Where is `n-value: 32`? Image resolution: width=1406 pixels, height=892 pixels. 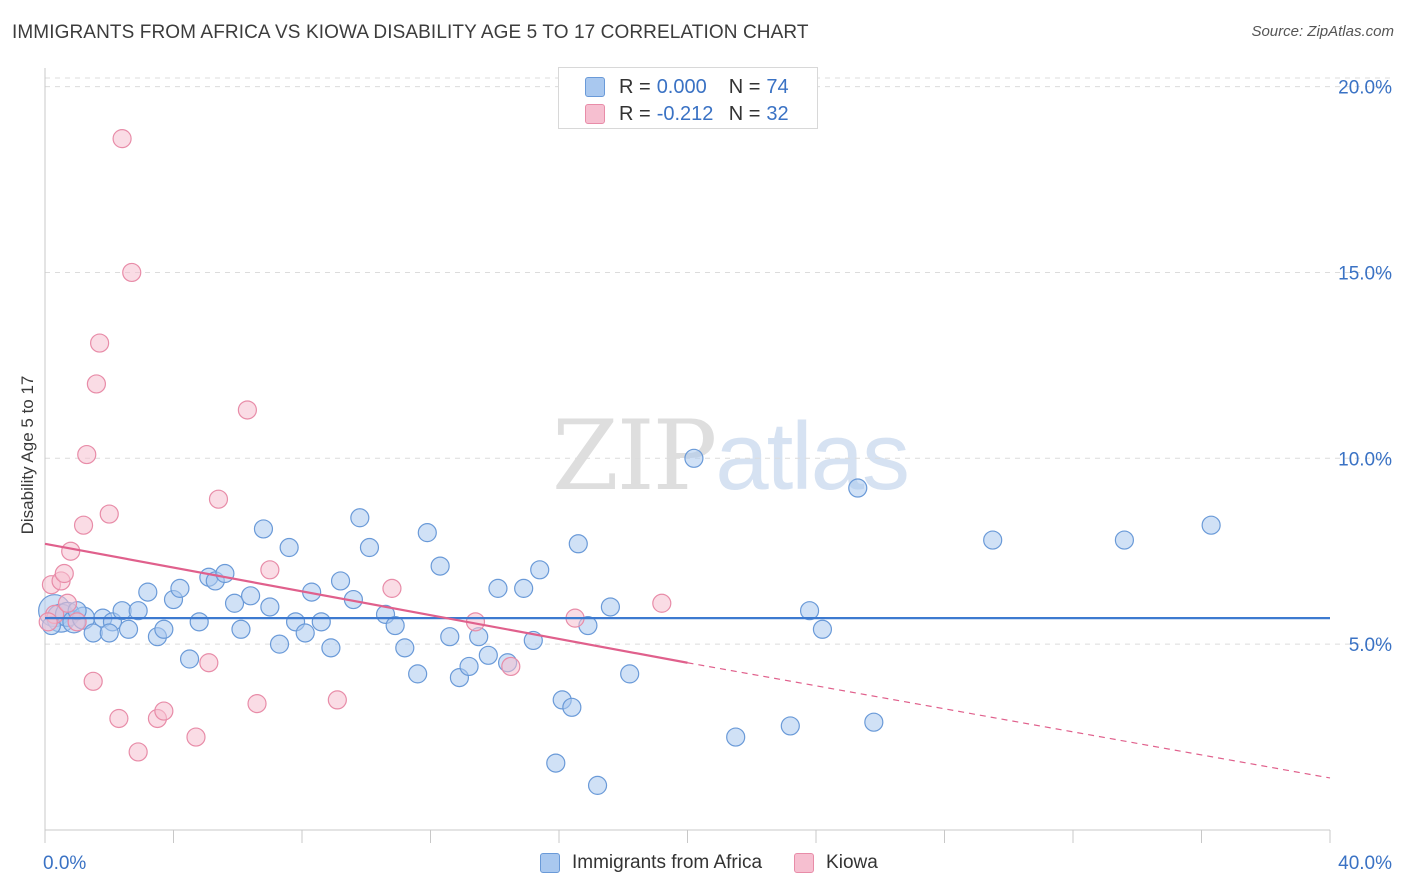 n-value: 32 is located at coordinates (777, 113).